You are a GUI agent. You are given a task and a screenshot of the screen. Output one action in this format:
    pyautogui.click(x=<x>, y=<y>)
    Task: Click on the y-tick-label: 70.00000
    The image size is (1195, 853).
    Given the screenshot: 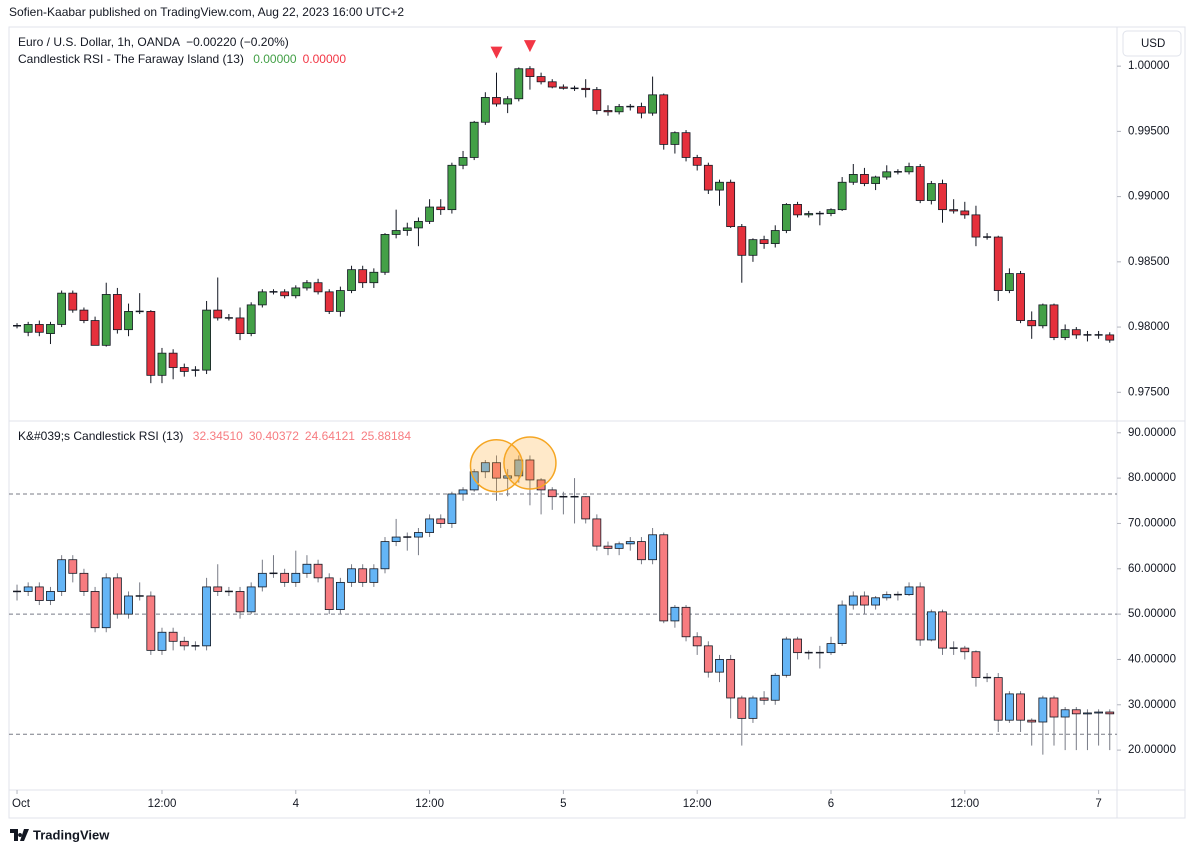 What is the action you would take?
    pyautogui.click(x=1152, y=523)
    